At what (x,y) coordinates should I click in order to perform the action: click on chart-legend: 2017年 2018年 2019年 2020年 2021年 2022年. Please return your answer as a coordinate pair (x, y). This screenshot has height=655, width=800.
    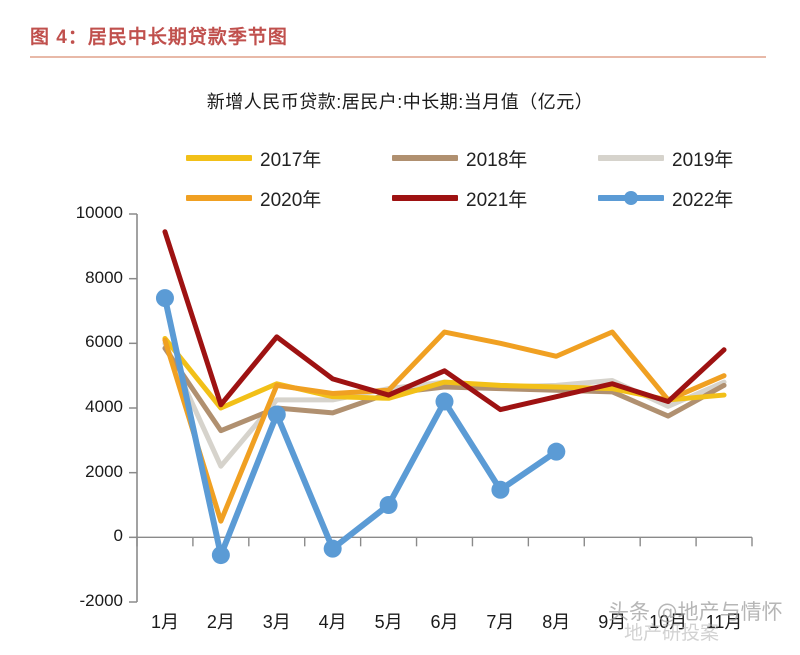
    Looking at the image, I should click on (486, 178).